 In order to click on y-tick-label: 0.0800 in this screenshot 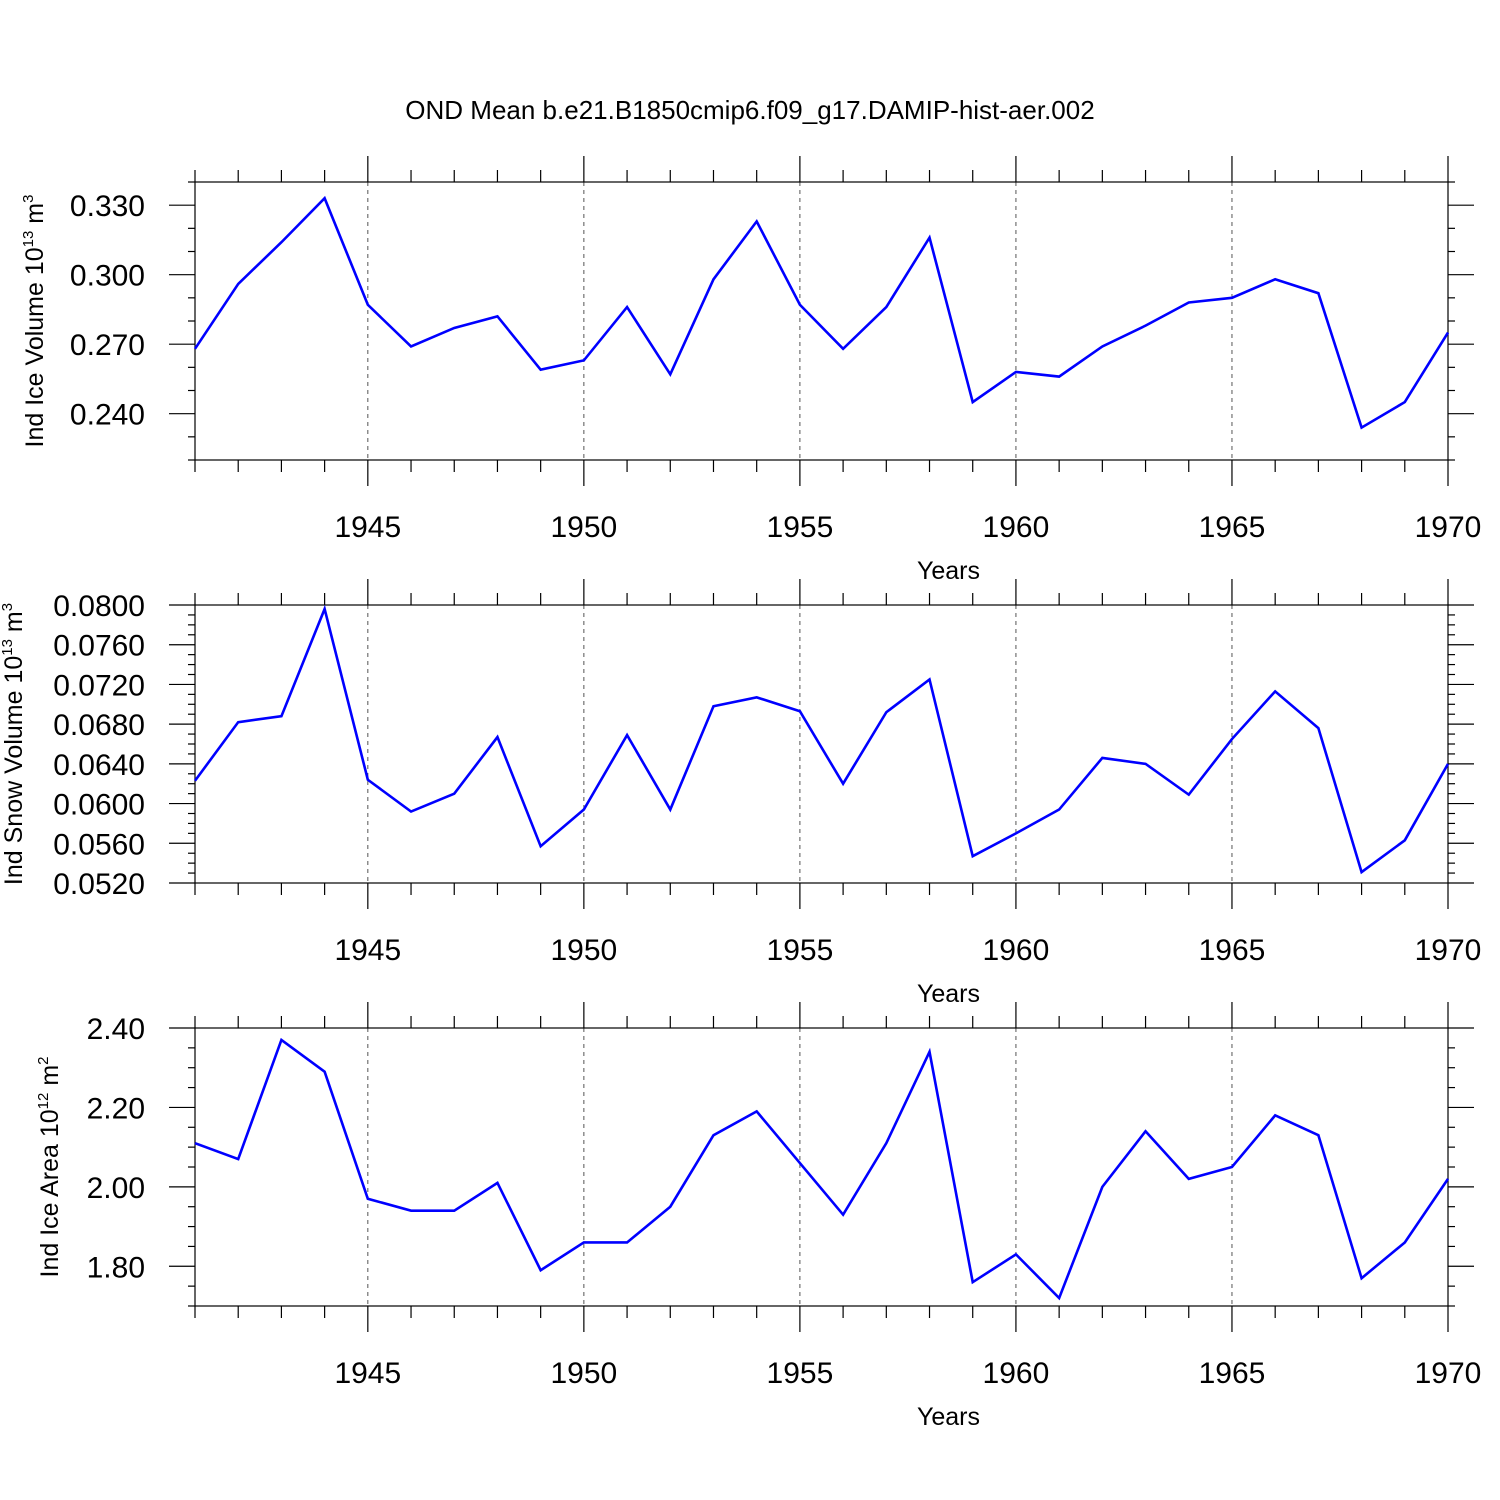, I will do `click(99, 606)`.